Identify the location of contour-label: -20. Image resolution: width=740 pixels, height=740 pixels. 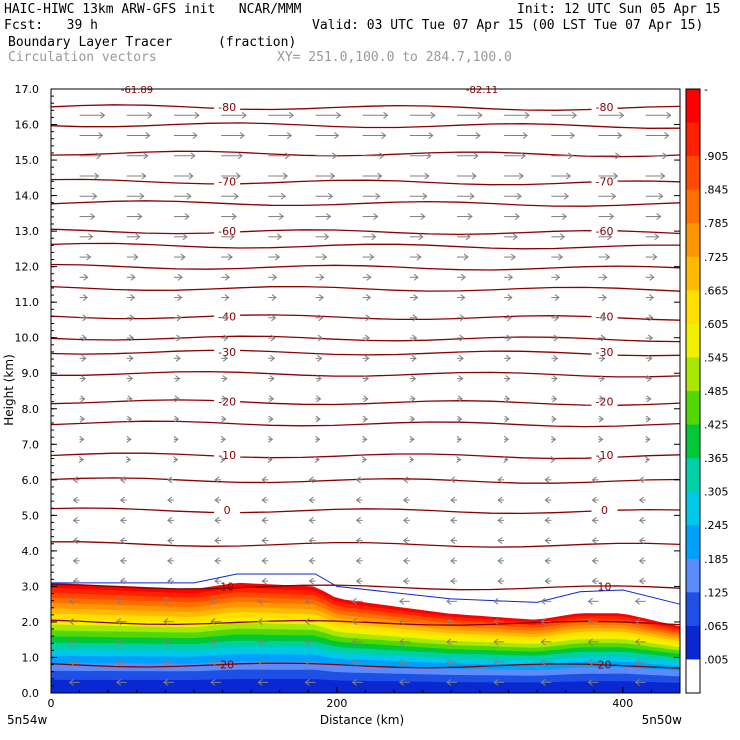
(605, 402).